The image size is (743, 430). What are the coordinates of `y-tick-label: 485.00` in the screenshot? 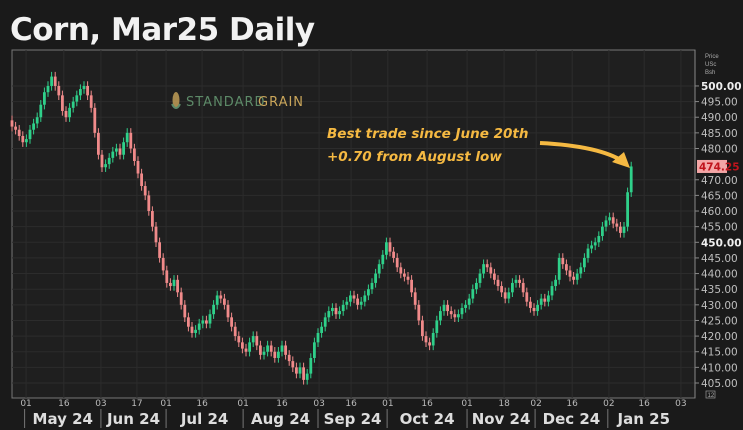 It's located at (719, 134).